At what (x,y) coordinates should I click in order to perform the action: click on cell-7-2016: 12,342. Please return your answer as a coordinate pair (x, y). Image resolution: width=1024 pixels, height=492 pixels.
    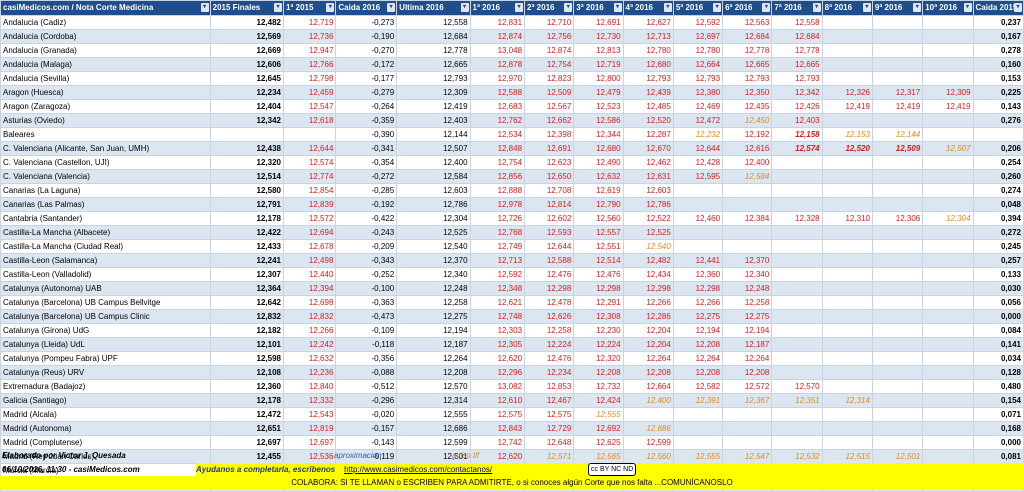
    Looking at the image, I should click on (797, 92).